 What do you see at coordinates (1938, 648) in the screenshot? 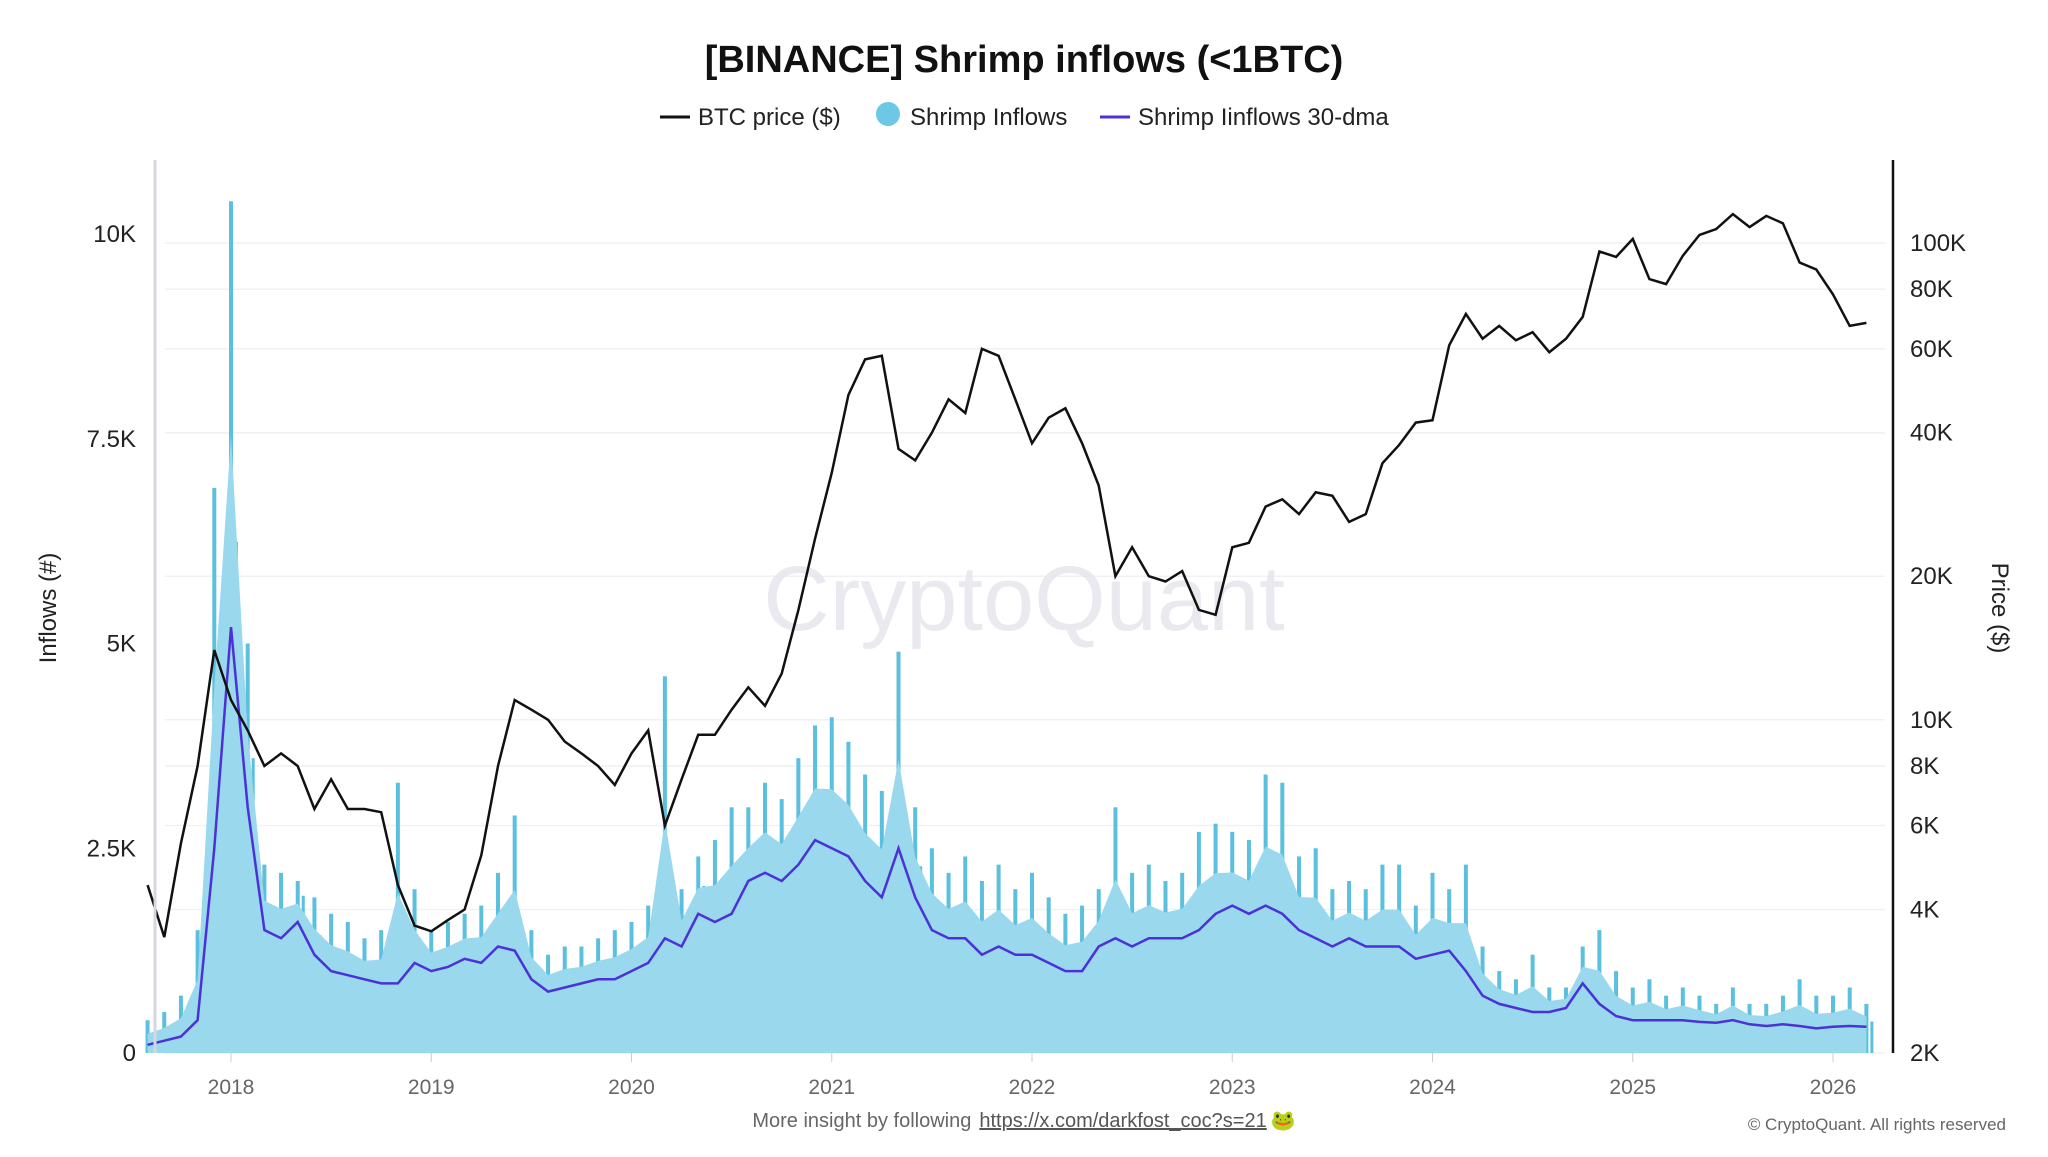
I see `y-right-ticks: 2K 4K 6K 8K 10K 20K 40K 60K 80K 100K` at bounding box center [1938, 648].